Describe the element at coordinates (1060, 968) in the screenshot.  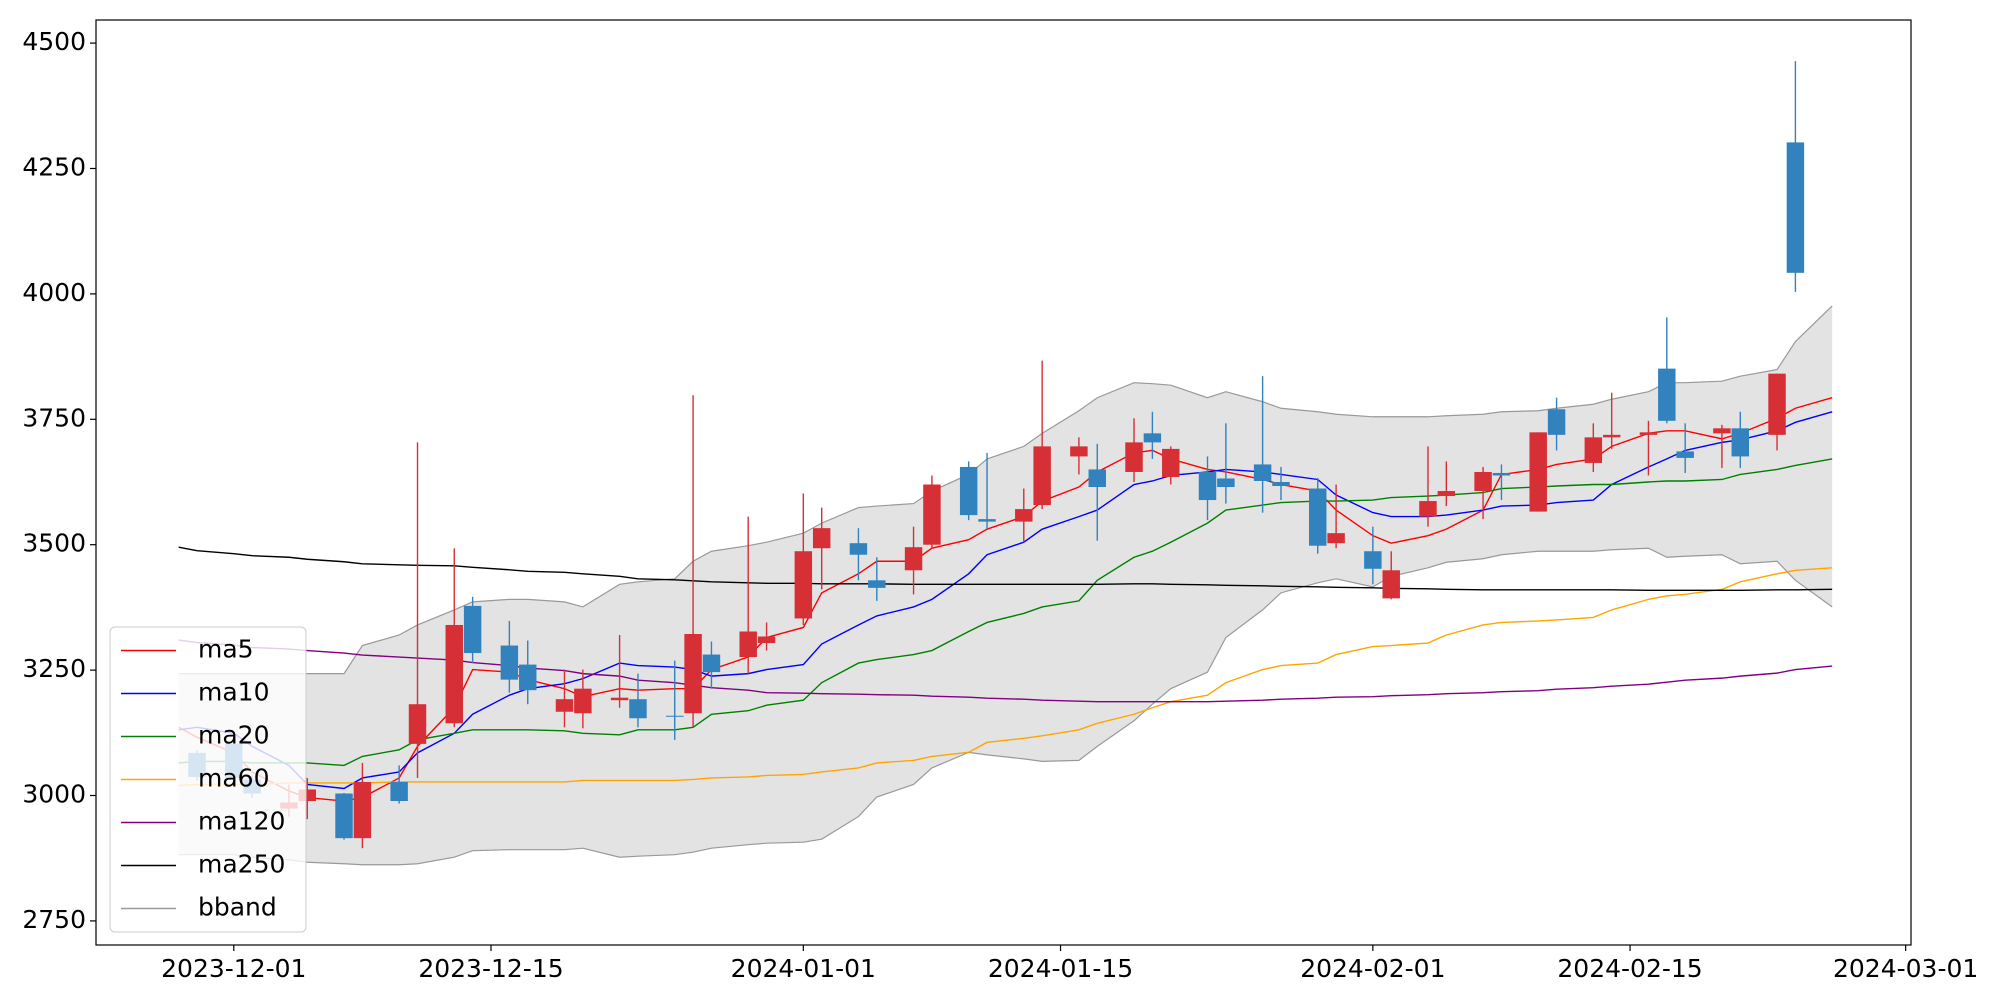
I see `x-tick-label: 2024-01-15` at that location.